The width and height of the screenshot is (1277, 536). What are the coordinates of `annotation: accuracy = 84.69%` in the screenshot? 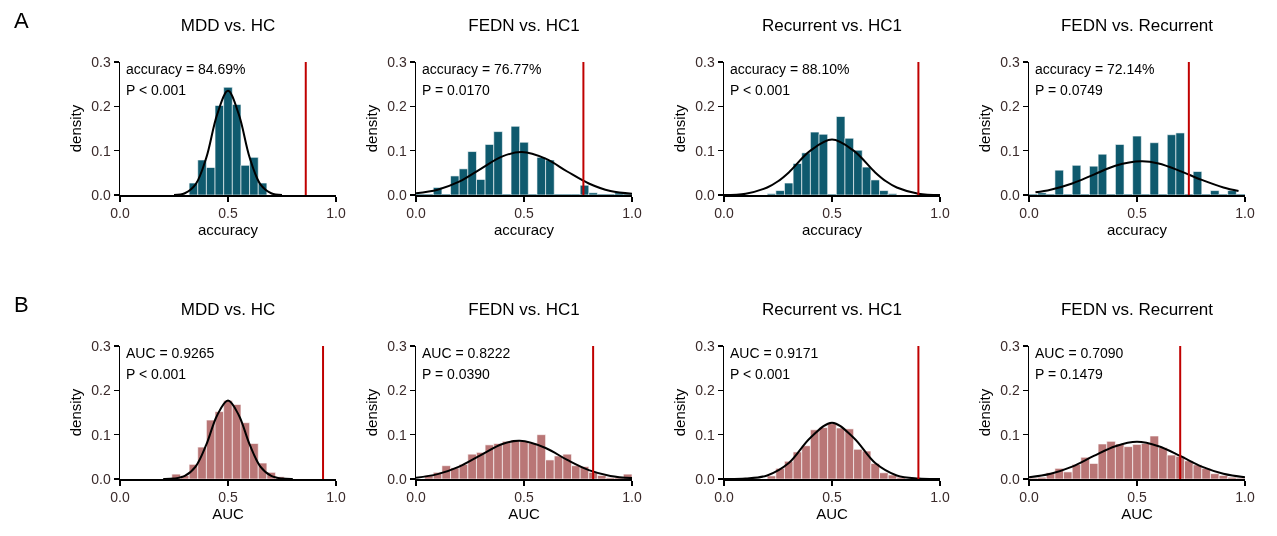 It's located at (186, 69).